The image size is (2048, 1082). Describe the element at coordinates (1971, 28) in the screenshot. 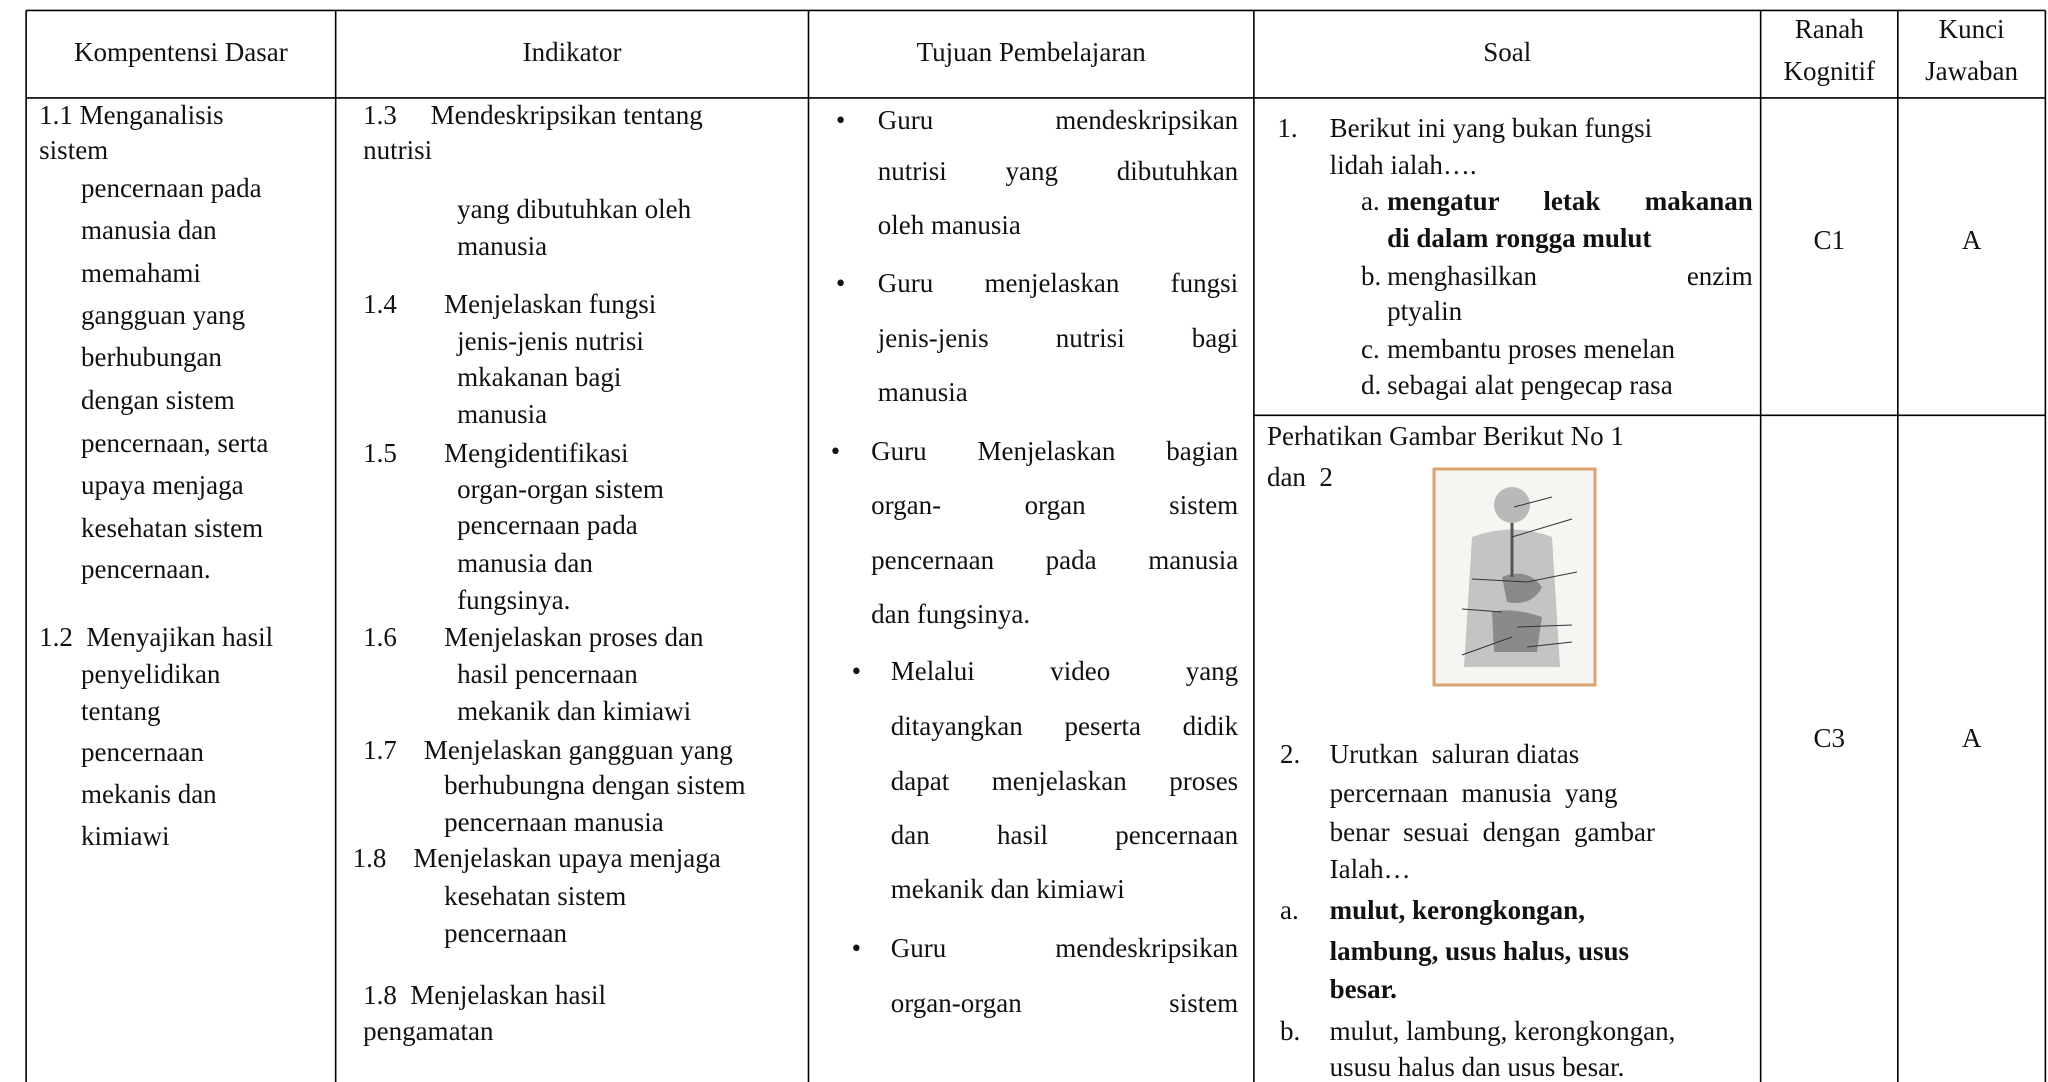

I see `header-cell: Kunci` at that location.